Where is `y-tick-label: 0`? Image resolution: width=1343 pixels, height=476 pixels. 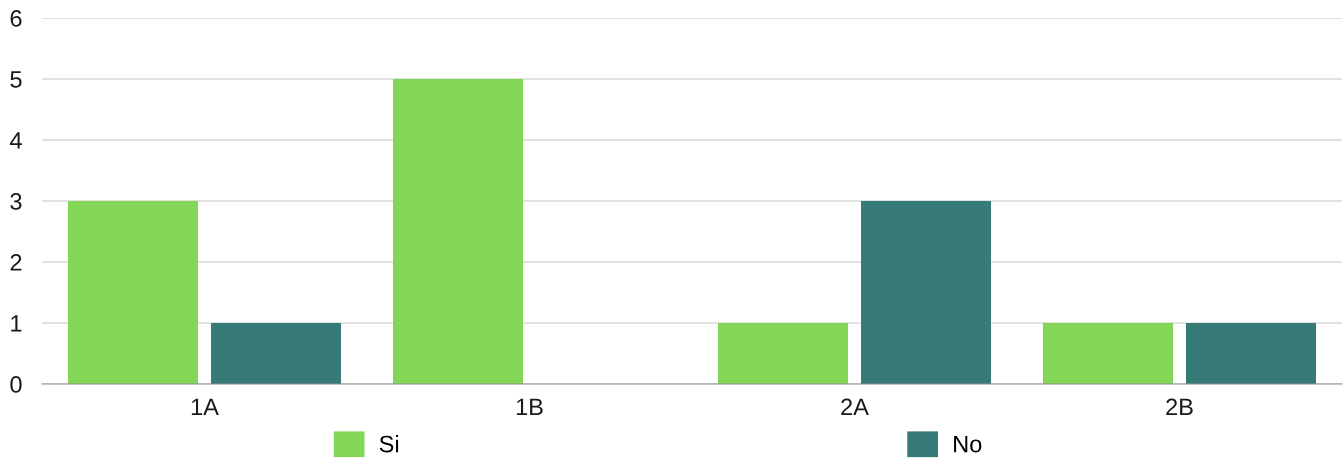 y-tick-label: 0 is located at coordinates (16, 384).